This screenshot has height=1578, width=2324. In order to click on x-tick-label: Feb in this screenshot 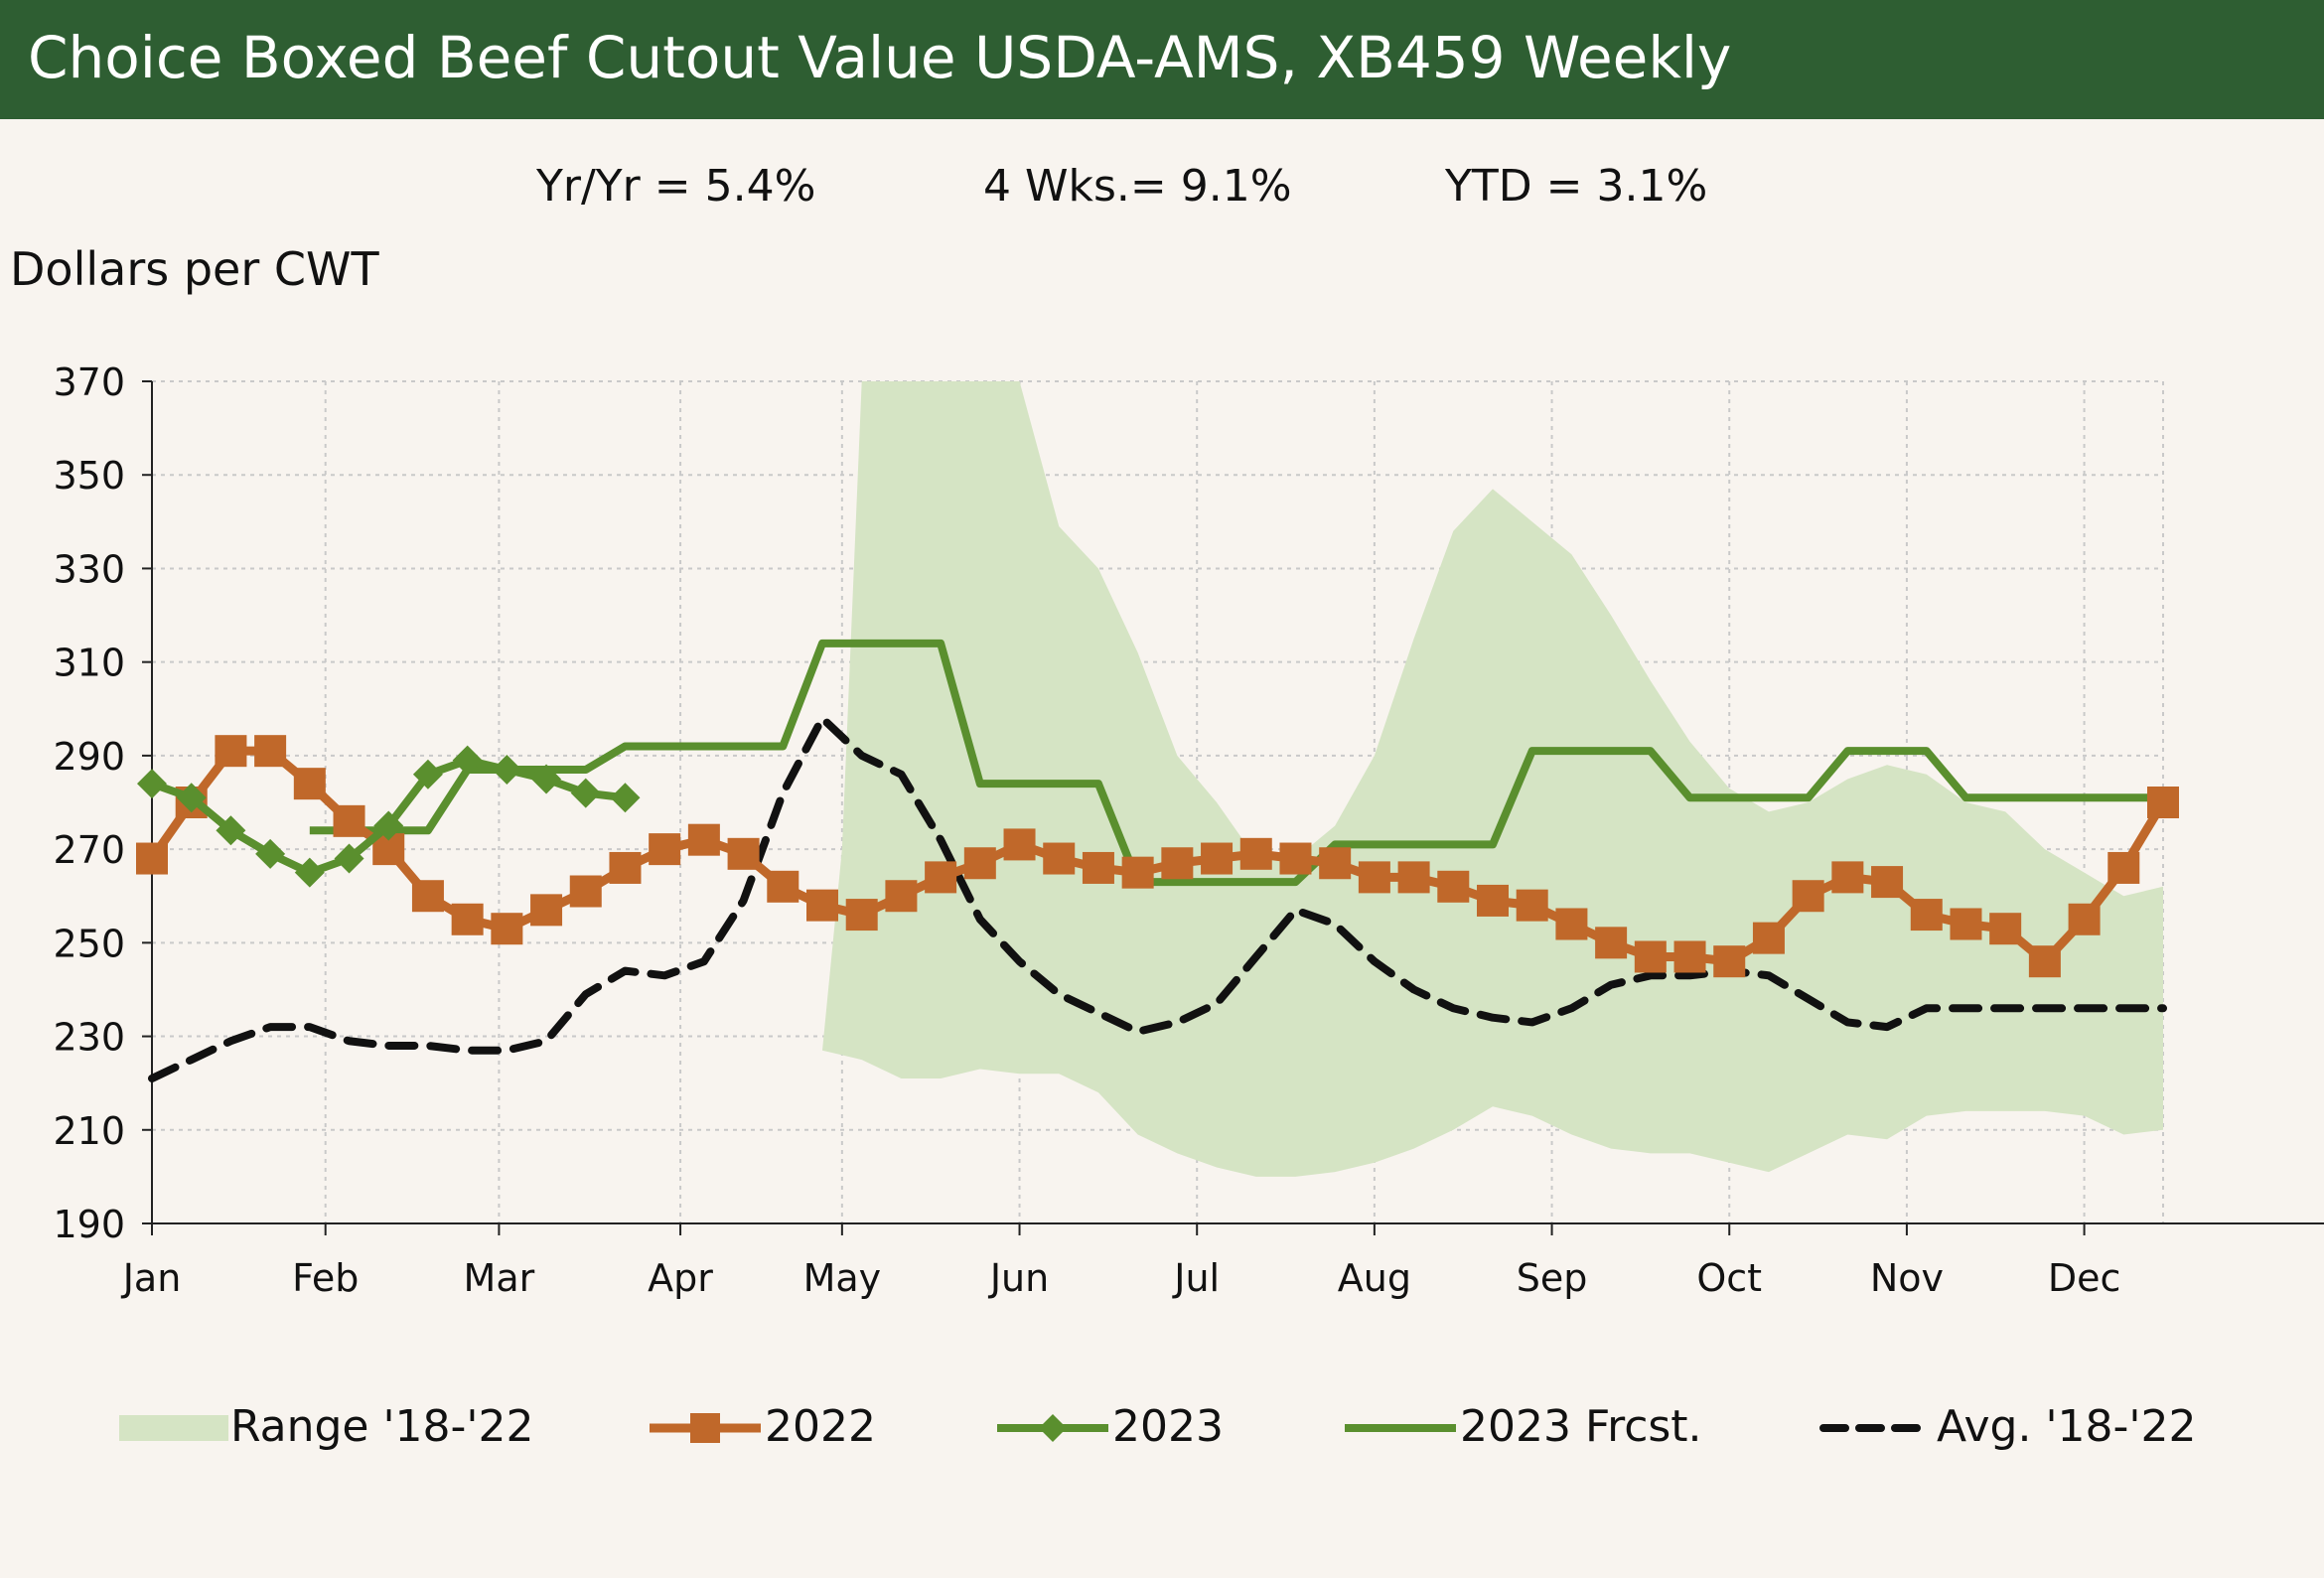, I will do `click(325, 1278)`.